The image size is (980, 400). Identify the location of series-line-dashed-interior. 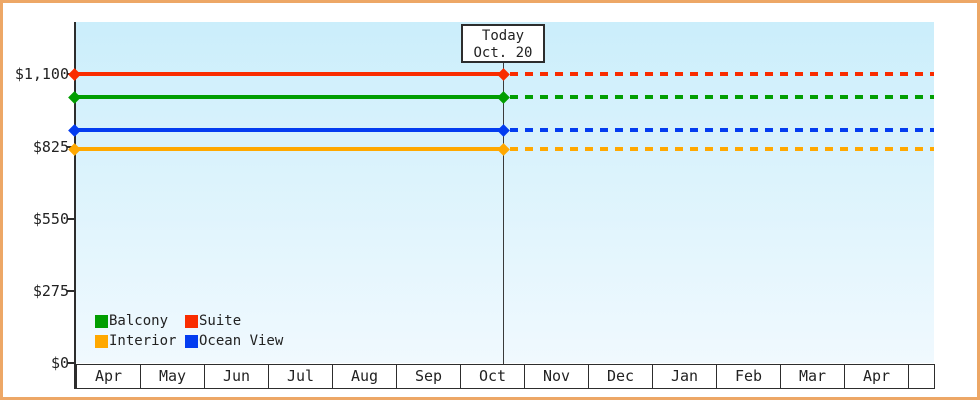
(722, 149).